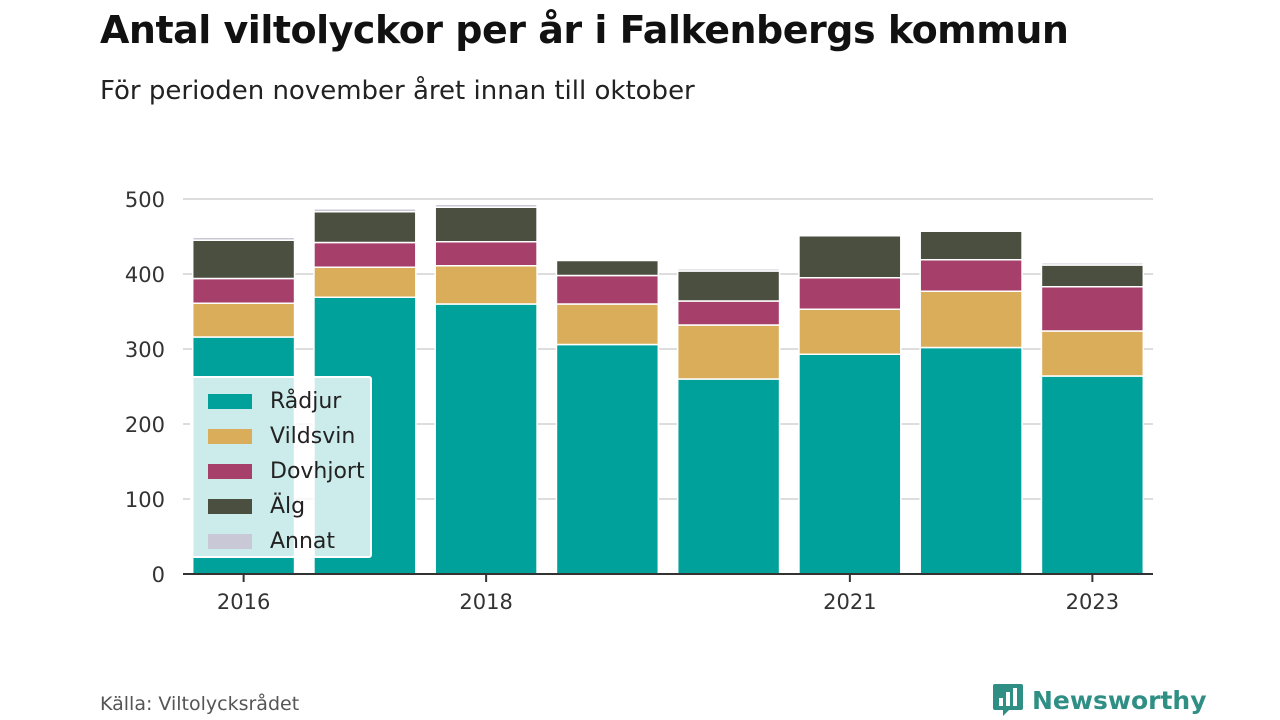  I want to click on bar-segment-vildsvin-2018, so click(486, 285).